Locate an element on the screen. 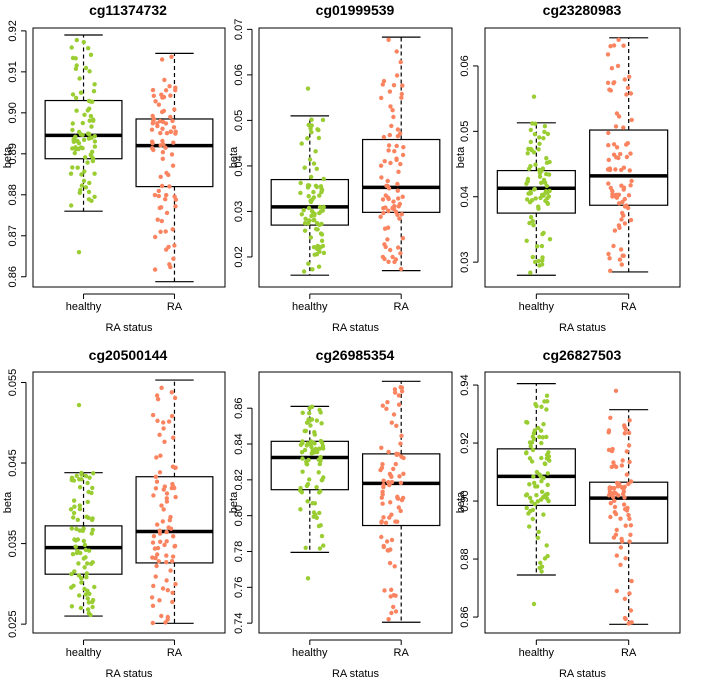 This screenshot has height=691, width=709. y-tick-label: 0.94 is located at coordinates (465, 384).